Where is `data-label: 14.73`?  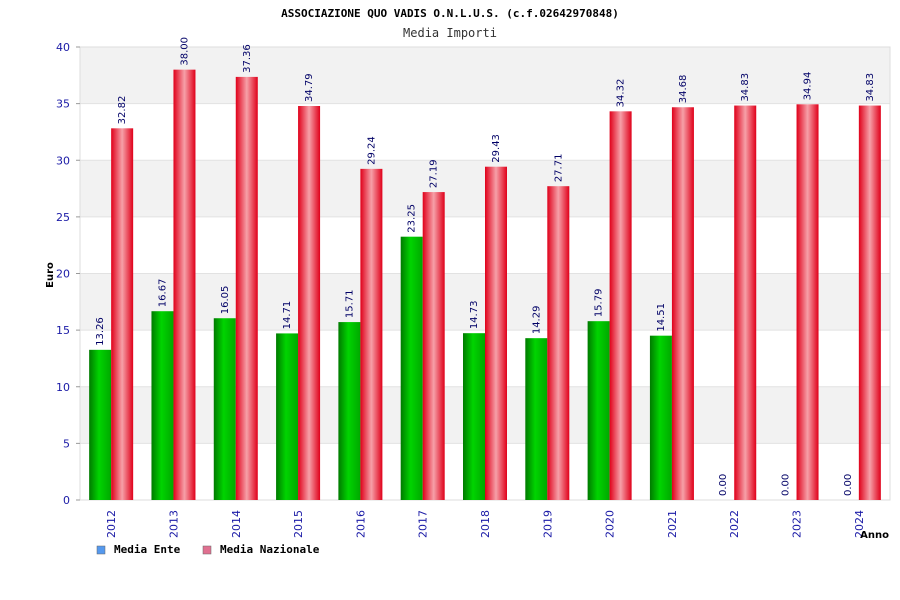
data-label: 14.73 is located at coordinates (474, 315).